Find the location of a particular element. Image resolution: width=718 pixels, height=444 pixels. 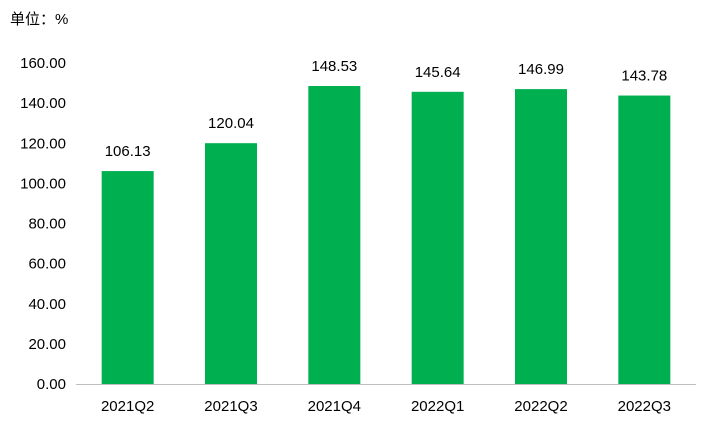

y-tick-label: 40.00 is located at coordinates (47, 304).